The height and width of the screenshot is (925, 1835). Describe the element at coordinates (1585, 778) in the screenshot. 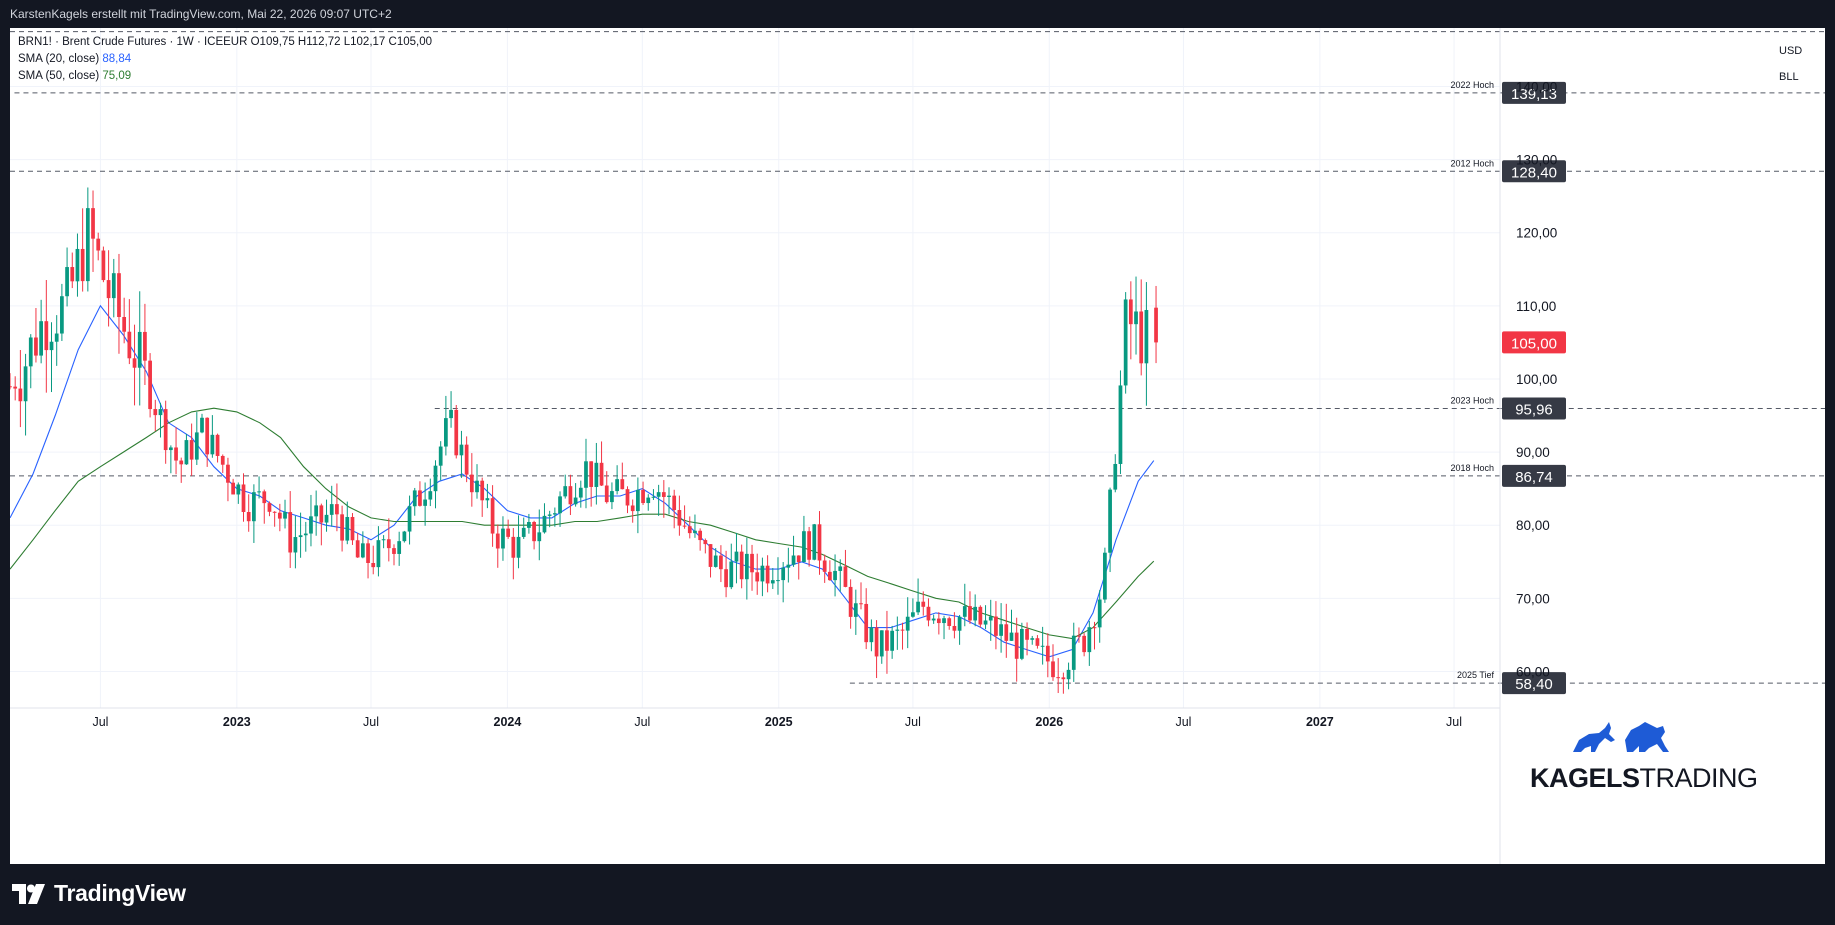

I see `watermark-left: KAGELS` at that location.